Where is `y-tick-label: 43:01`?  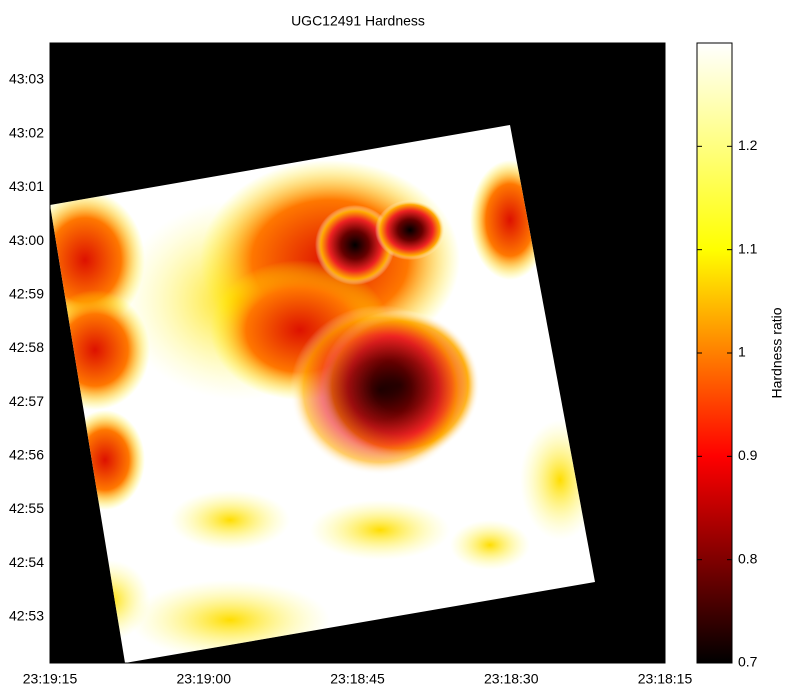 y-tick-label: 43:01 is located at coordinates (26, 186).